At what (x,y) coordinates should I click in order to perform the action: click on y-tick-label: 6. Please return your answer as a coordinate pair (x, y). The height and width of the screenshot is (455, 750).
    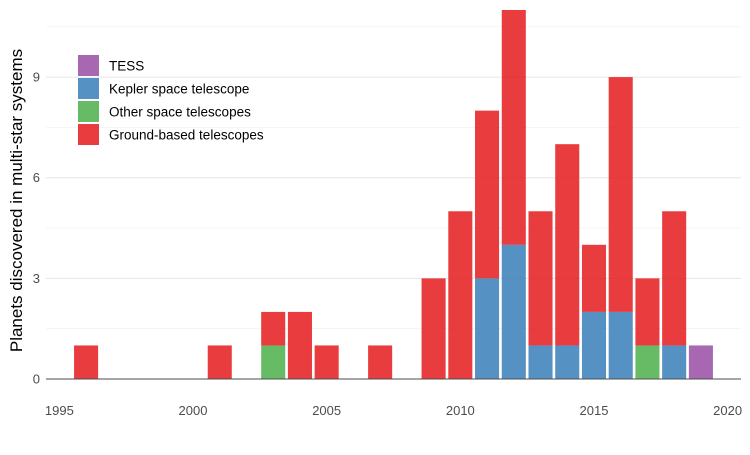
    Looking at the image, I should click on (36, 177).